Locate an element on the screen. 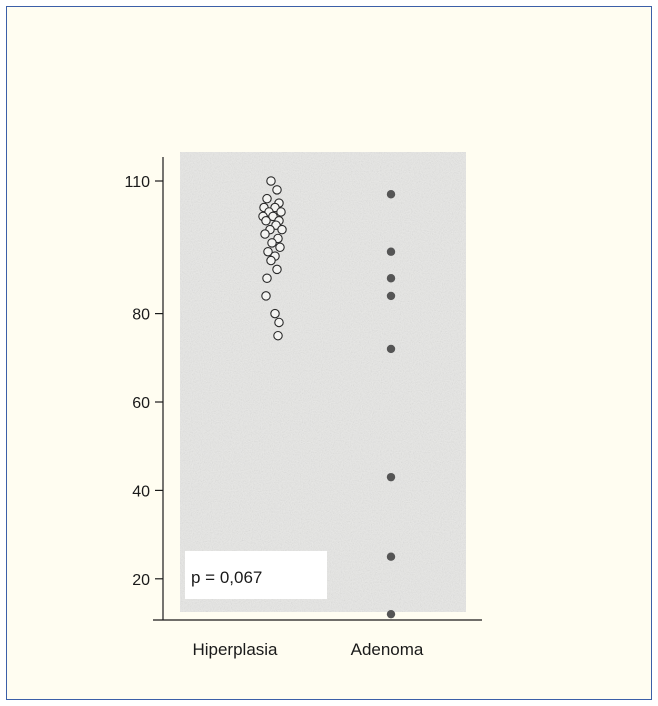 The image size is (658, 706). y-tick-label-20: 20 is located at coordinates (141, 580).